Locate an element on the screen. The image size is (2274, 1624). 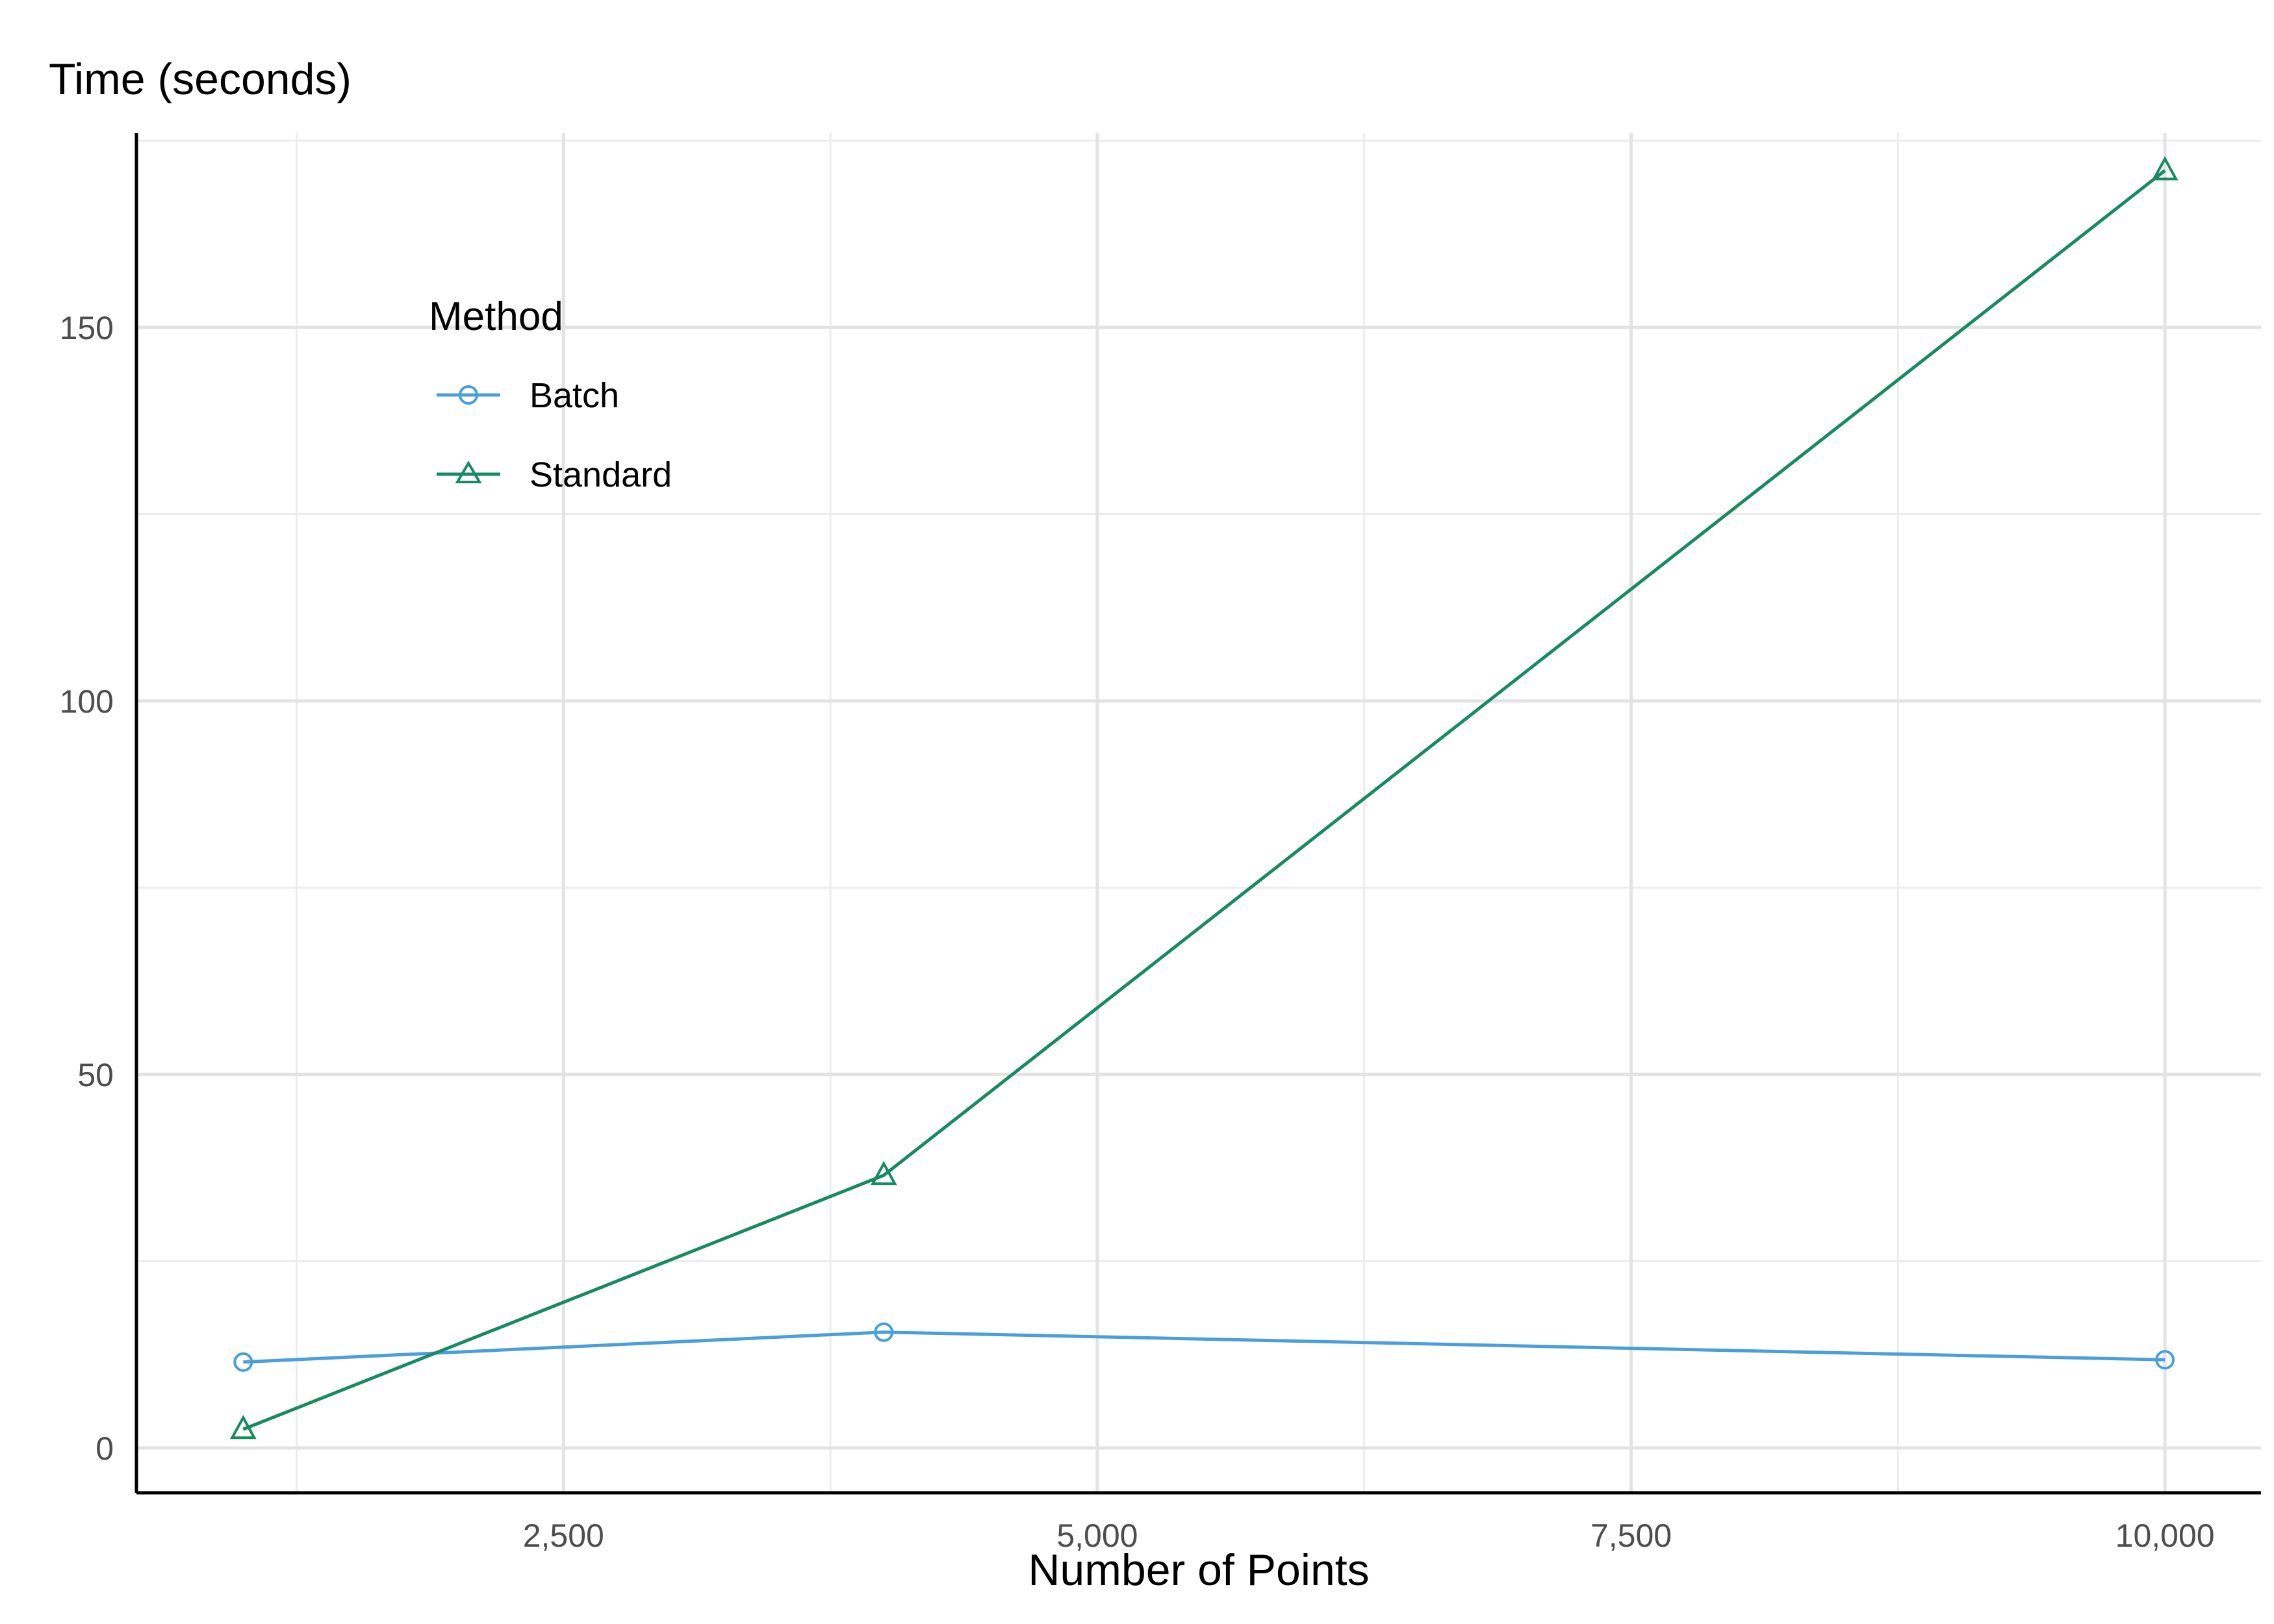
legend-item-standard: Standard is located at coordinates (554, 474).